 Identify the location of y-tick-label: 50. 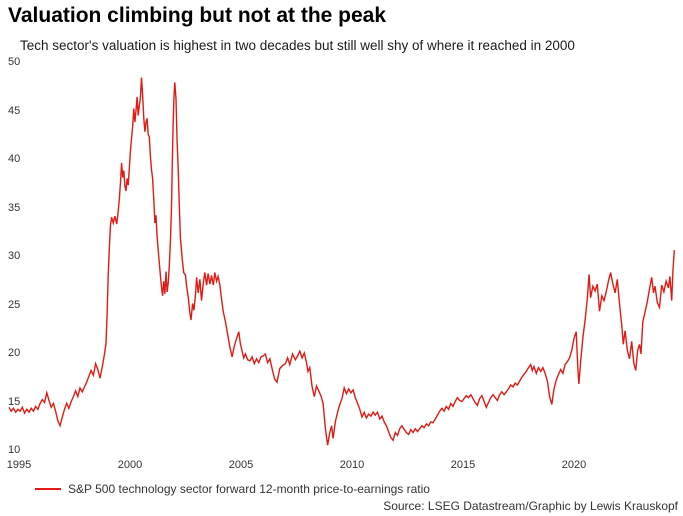
(14, 62).